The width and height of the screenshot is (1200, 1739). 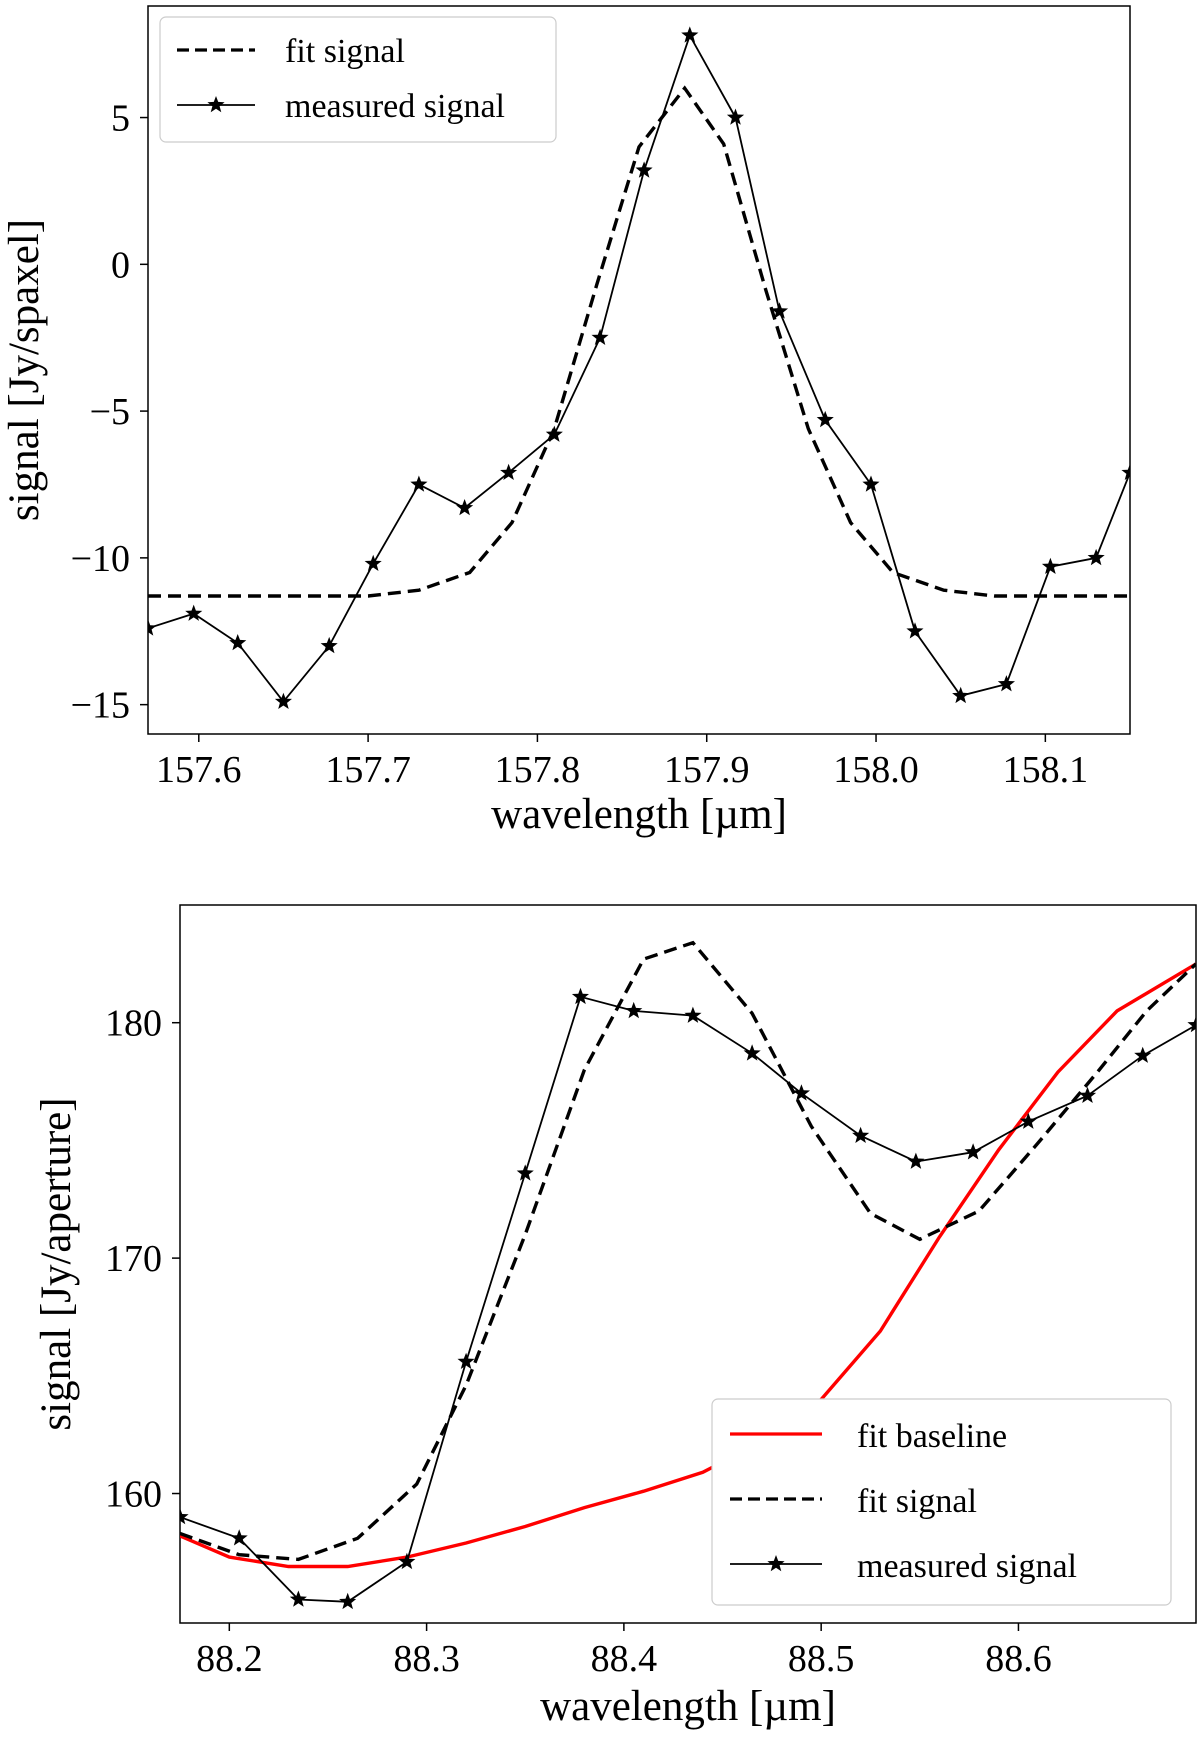 What do you see at coordinates (624, 1659) in the screenshot?
I see `x-tick-label: 88.4` at bounding box center [624, 1659].